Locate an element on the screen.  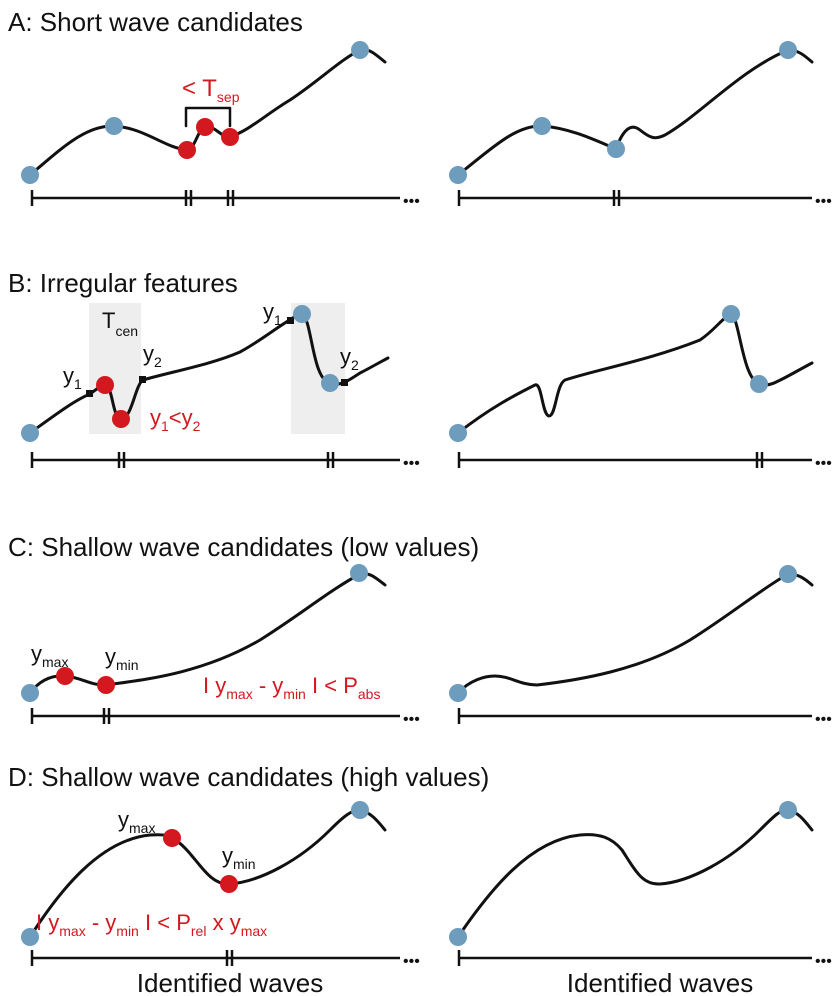
panel-a-tsep-label: < Tsep is located at coordinates (211, 90).